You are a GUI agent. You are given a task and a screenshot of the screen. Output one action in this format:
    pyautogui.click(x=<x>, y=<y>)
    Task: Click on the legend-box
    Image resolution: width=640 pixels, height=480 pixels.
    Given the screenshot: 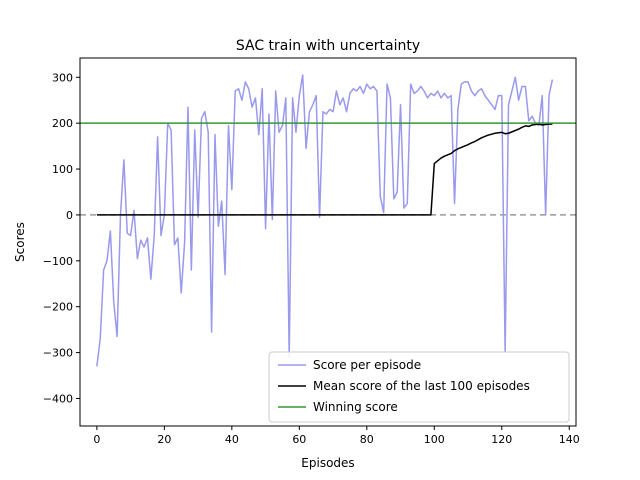 What is the action you would take?
    pyautogui.click(x=419, y=387)
    